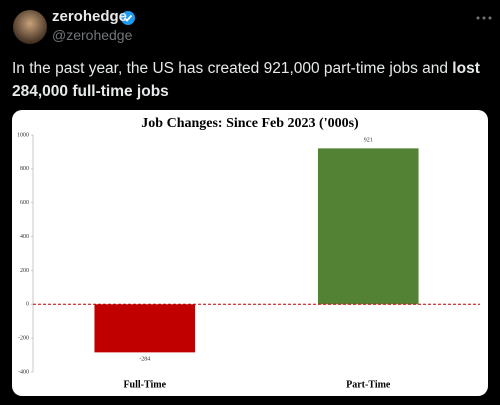 The height and width of the screenshot is (405, 500). Describe the element at coordinates (484, 18) in the screenshot. I see `more-menu` at that location.